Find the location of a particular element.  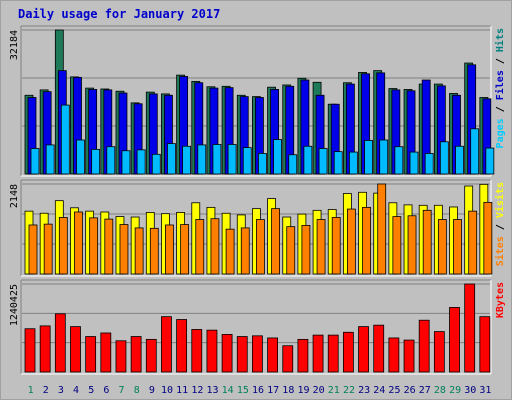

y-max-label: 1240425 is located at coordinates (14, 305).